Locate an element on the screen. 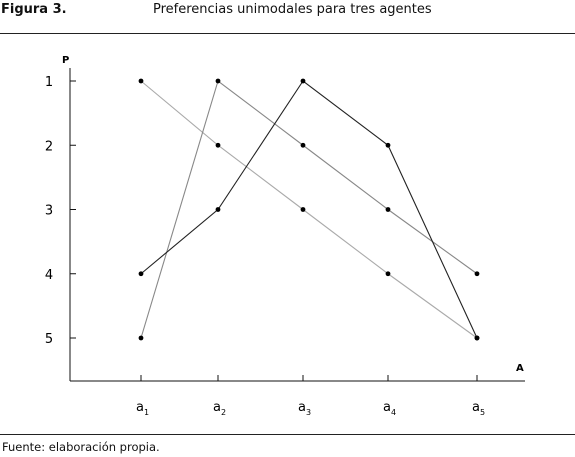  top-rule is located at coordinates (287, 33).